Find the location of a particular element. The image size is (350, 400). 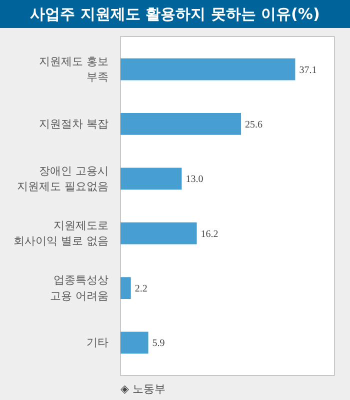

y-tick-label: 장애인 고용시 지원제도 필요없음 is located at coordinates (63, 178).